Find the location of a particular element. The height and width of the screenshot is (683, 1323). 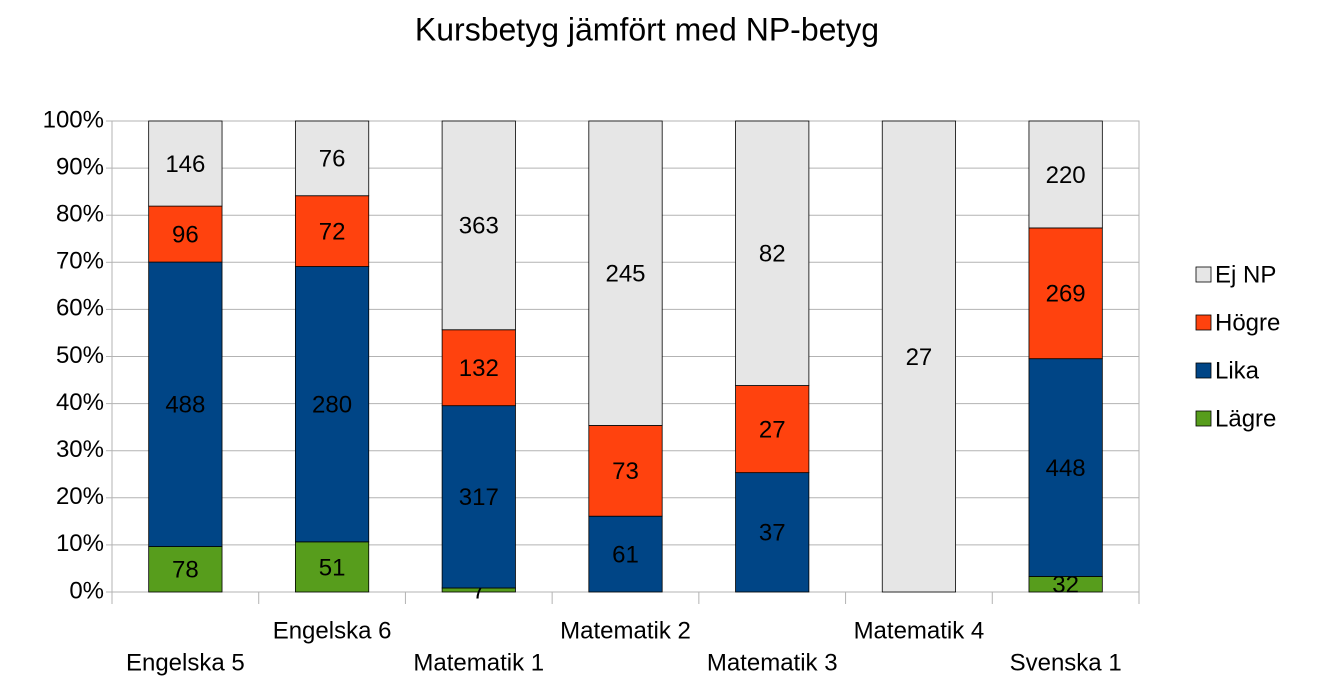

legend-label: Lika is located at coordinates (1237, 370).